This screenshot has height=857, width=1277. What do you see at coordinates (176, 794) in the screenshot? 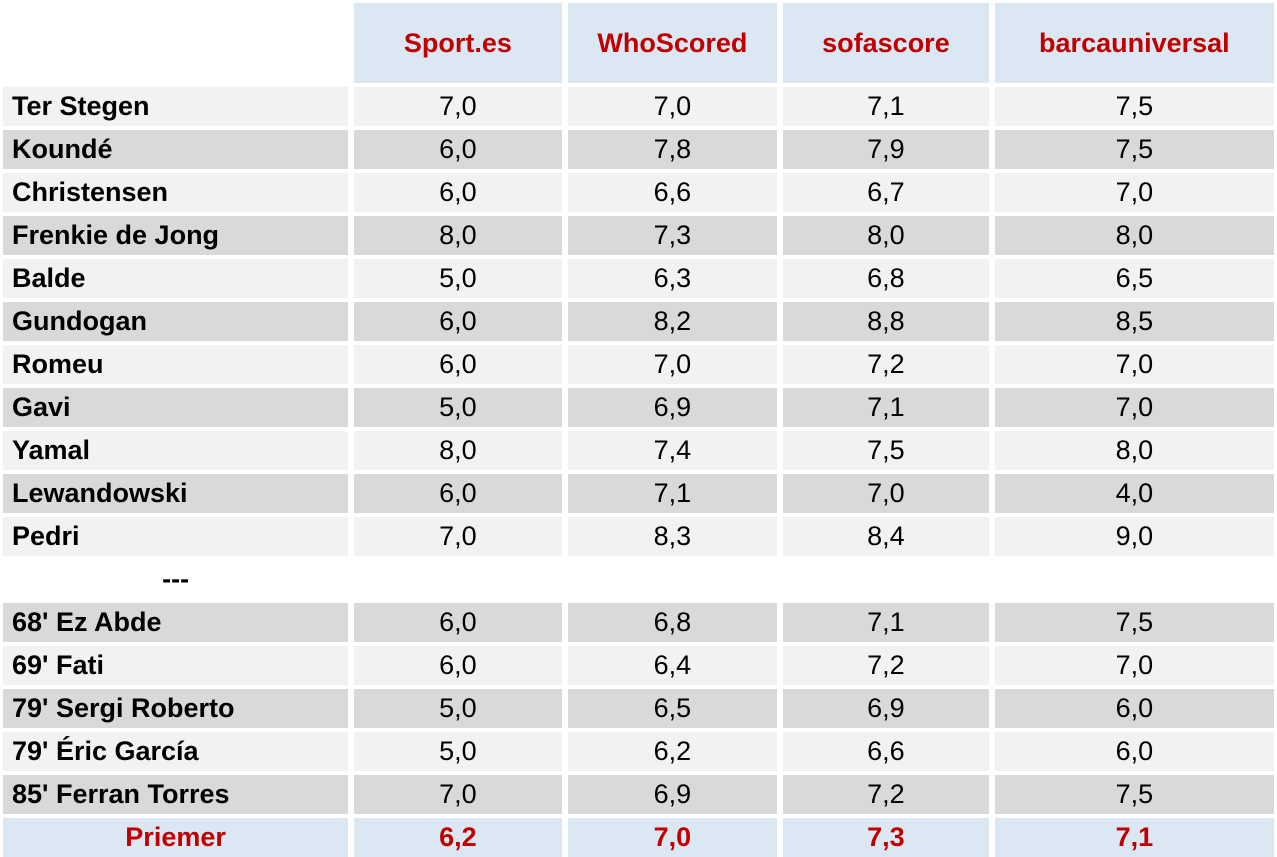
I see `substitute-name: 85' Ferran Torres` at bounding box center [176, 794].